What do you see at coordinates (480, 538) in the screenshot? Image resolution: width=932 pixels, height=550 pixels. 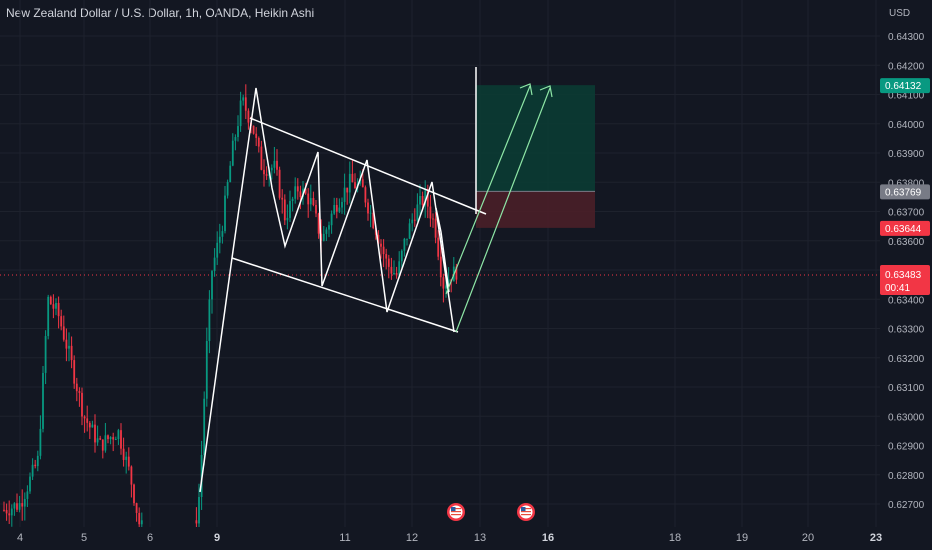 I see `x-tick-label: 13` at bounding box center [480, 538].